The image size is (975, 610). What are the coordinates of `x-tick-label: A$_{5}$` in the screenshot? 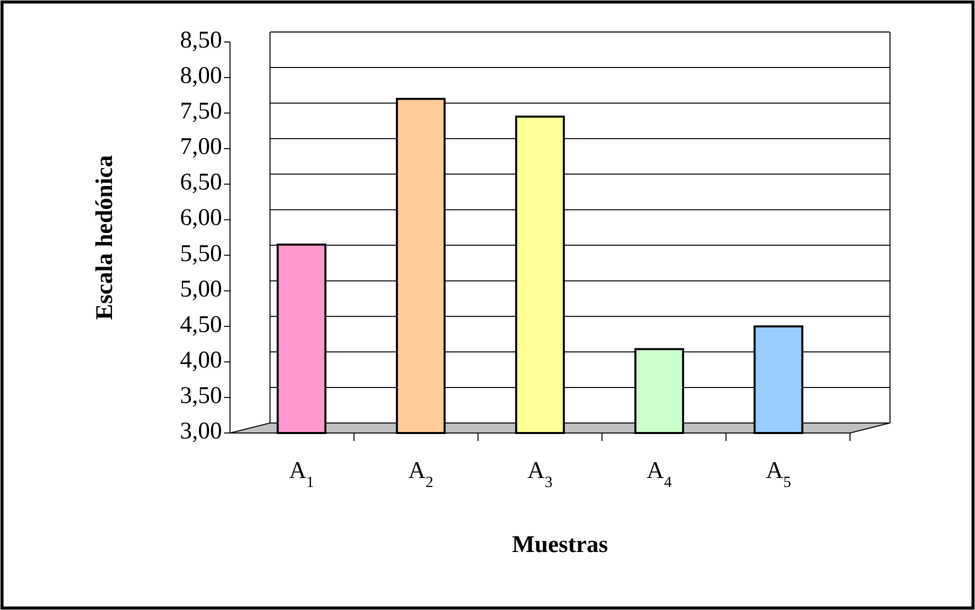 It's located at (779, 474).